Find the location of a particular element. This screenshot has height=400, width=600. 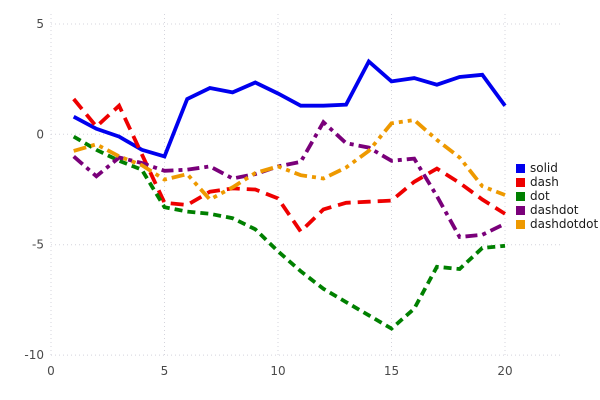

y-tick-label: -5 is located at coordinates (38, 245).